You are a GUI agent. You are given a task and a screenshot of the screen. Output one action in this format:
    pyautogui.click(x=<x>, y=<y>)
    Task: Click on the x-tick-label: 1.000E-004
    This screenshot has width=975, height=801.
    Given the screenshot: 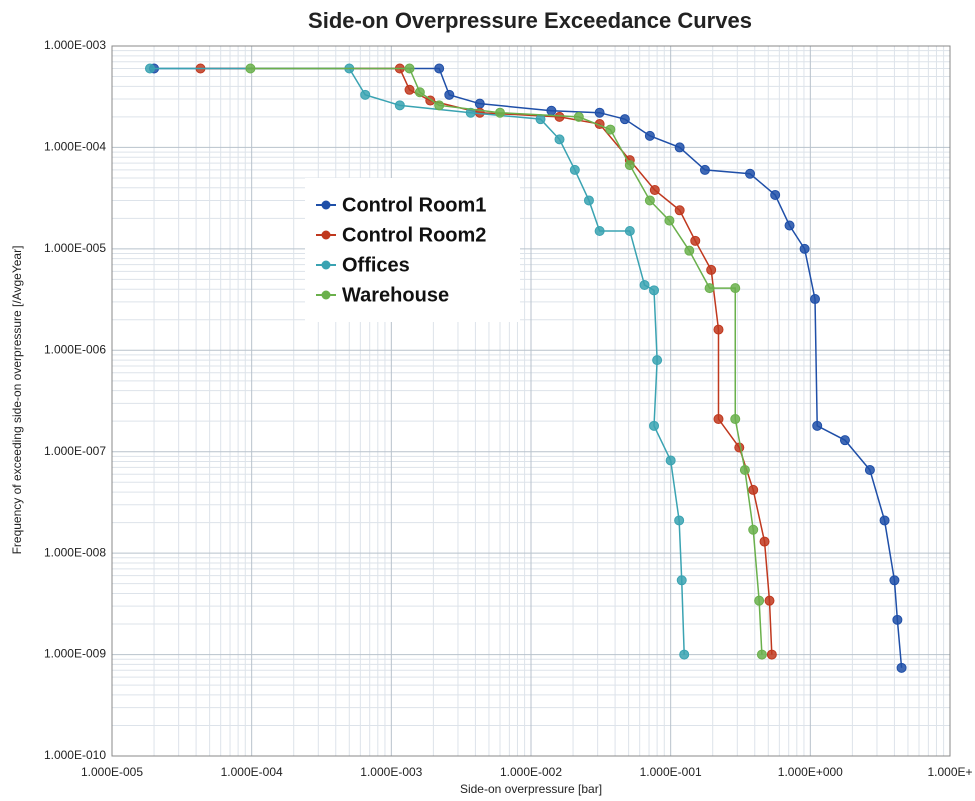 What is the action you would take?
    pyautogui.click(x=252, y=772)
    